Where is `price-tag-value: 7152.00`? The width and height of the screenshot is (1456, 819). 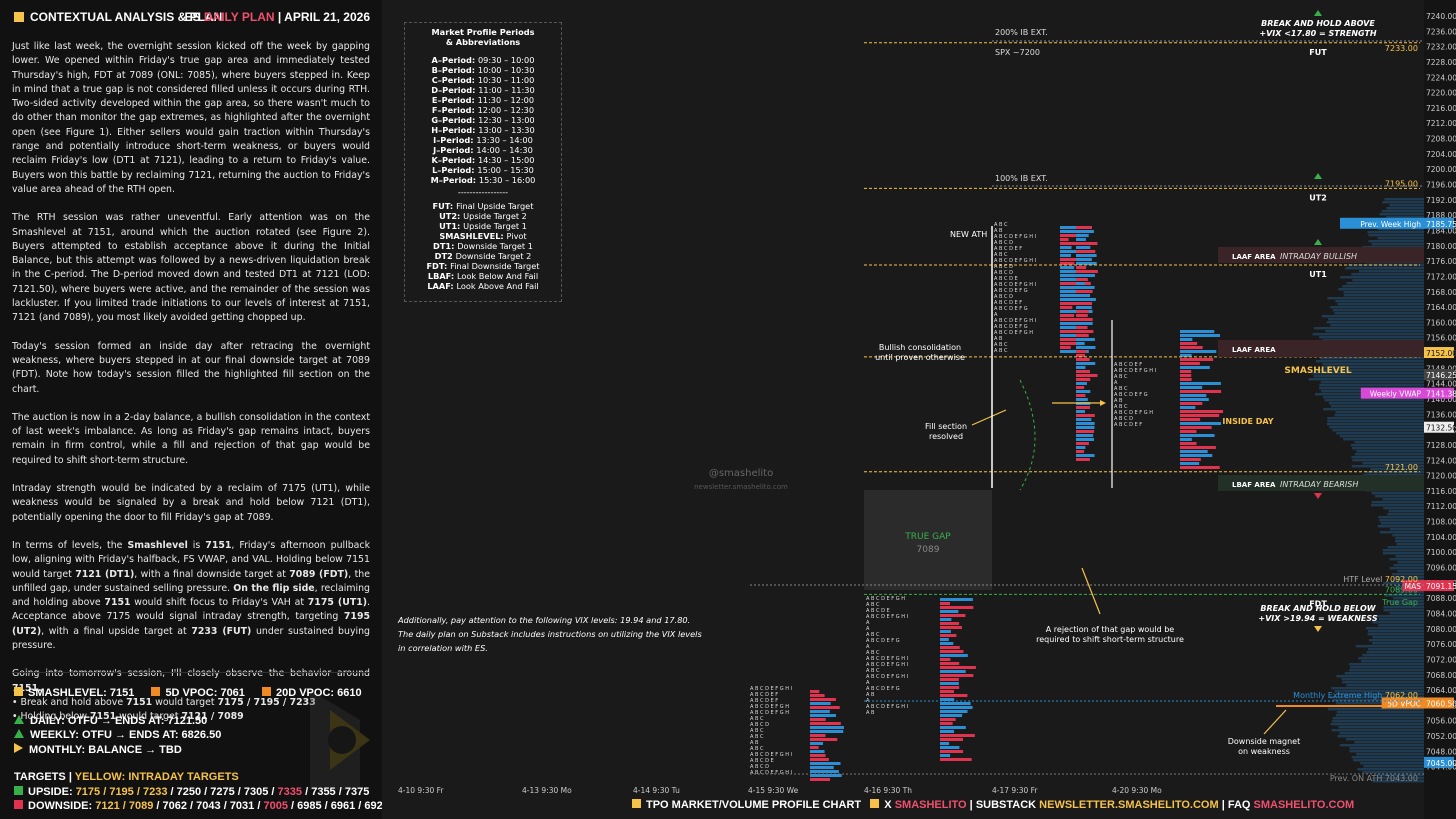
price-tag-value: 7152.00 is located at coordinates (1441, 353).